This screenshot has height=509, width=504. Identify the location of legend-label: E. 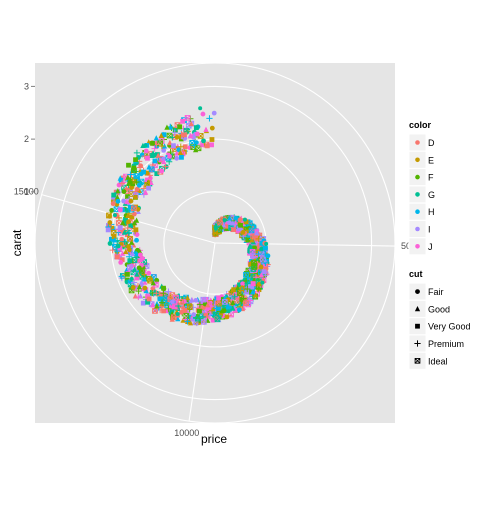
(431, 160).